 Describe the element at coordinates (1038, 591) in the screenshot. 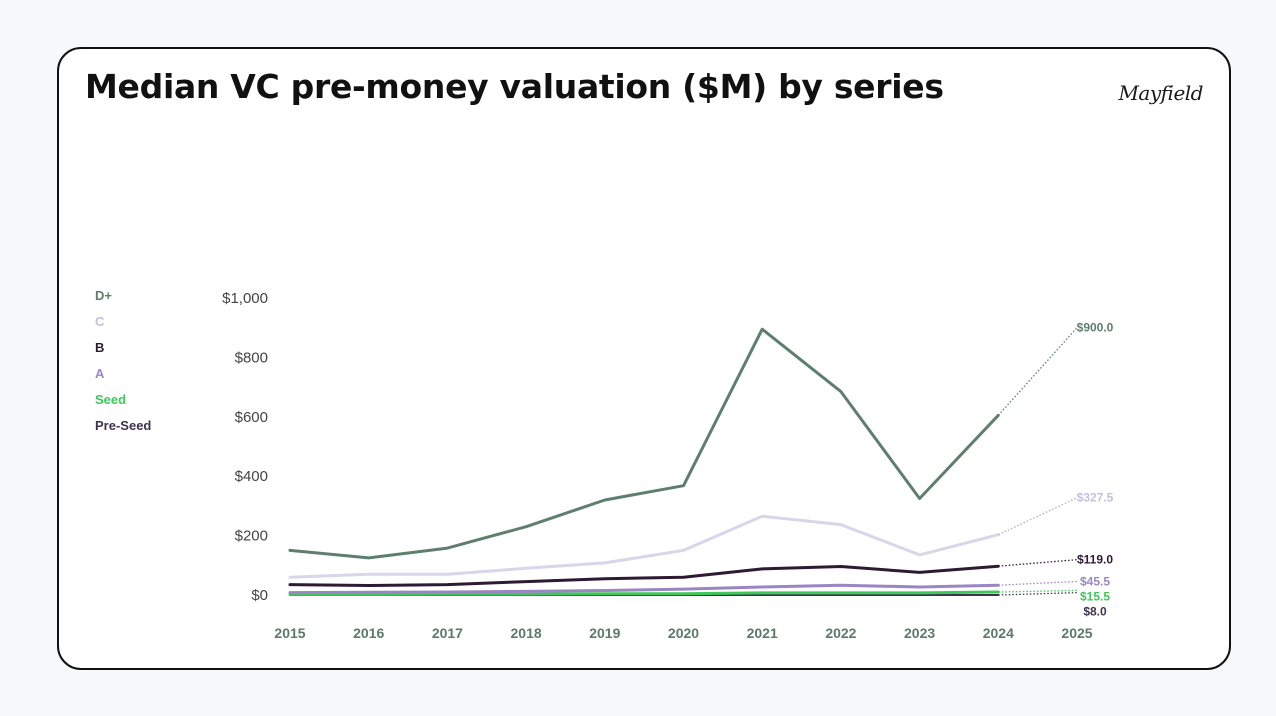

I see `projection-line-seed` at that location.